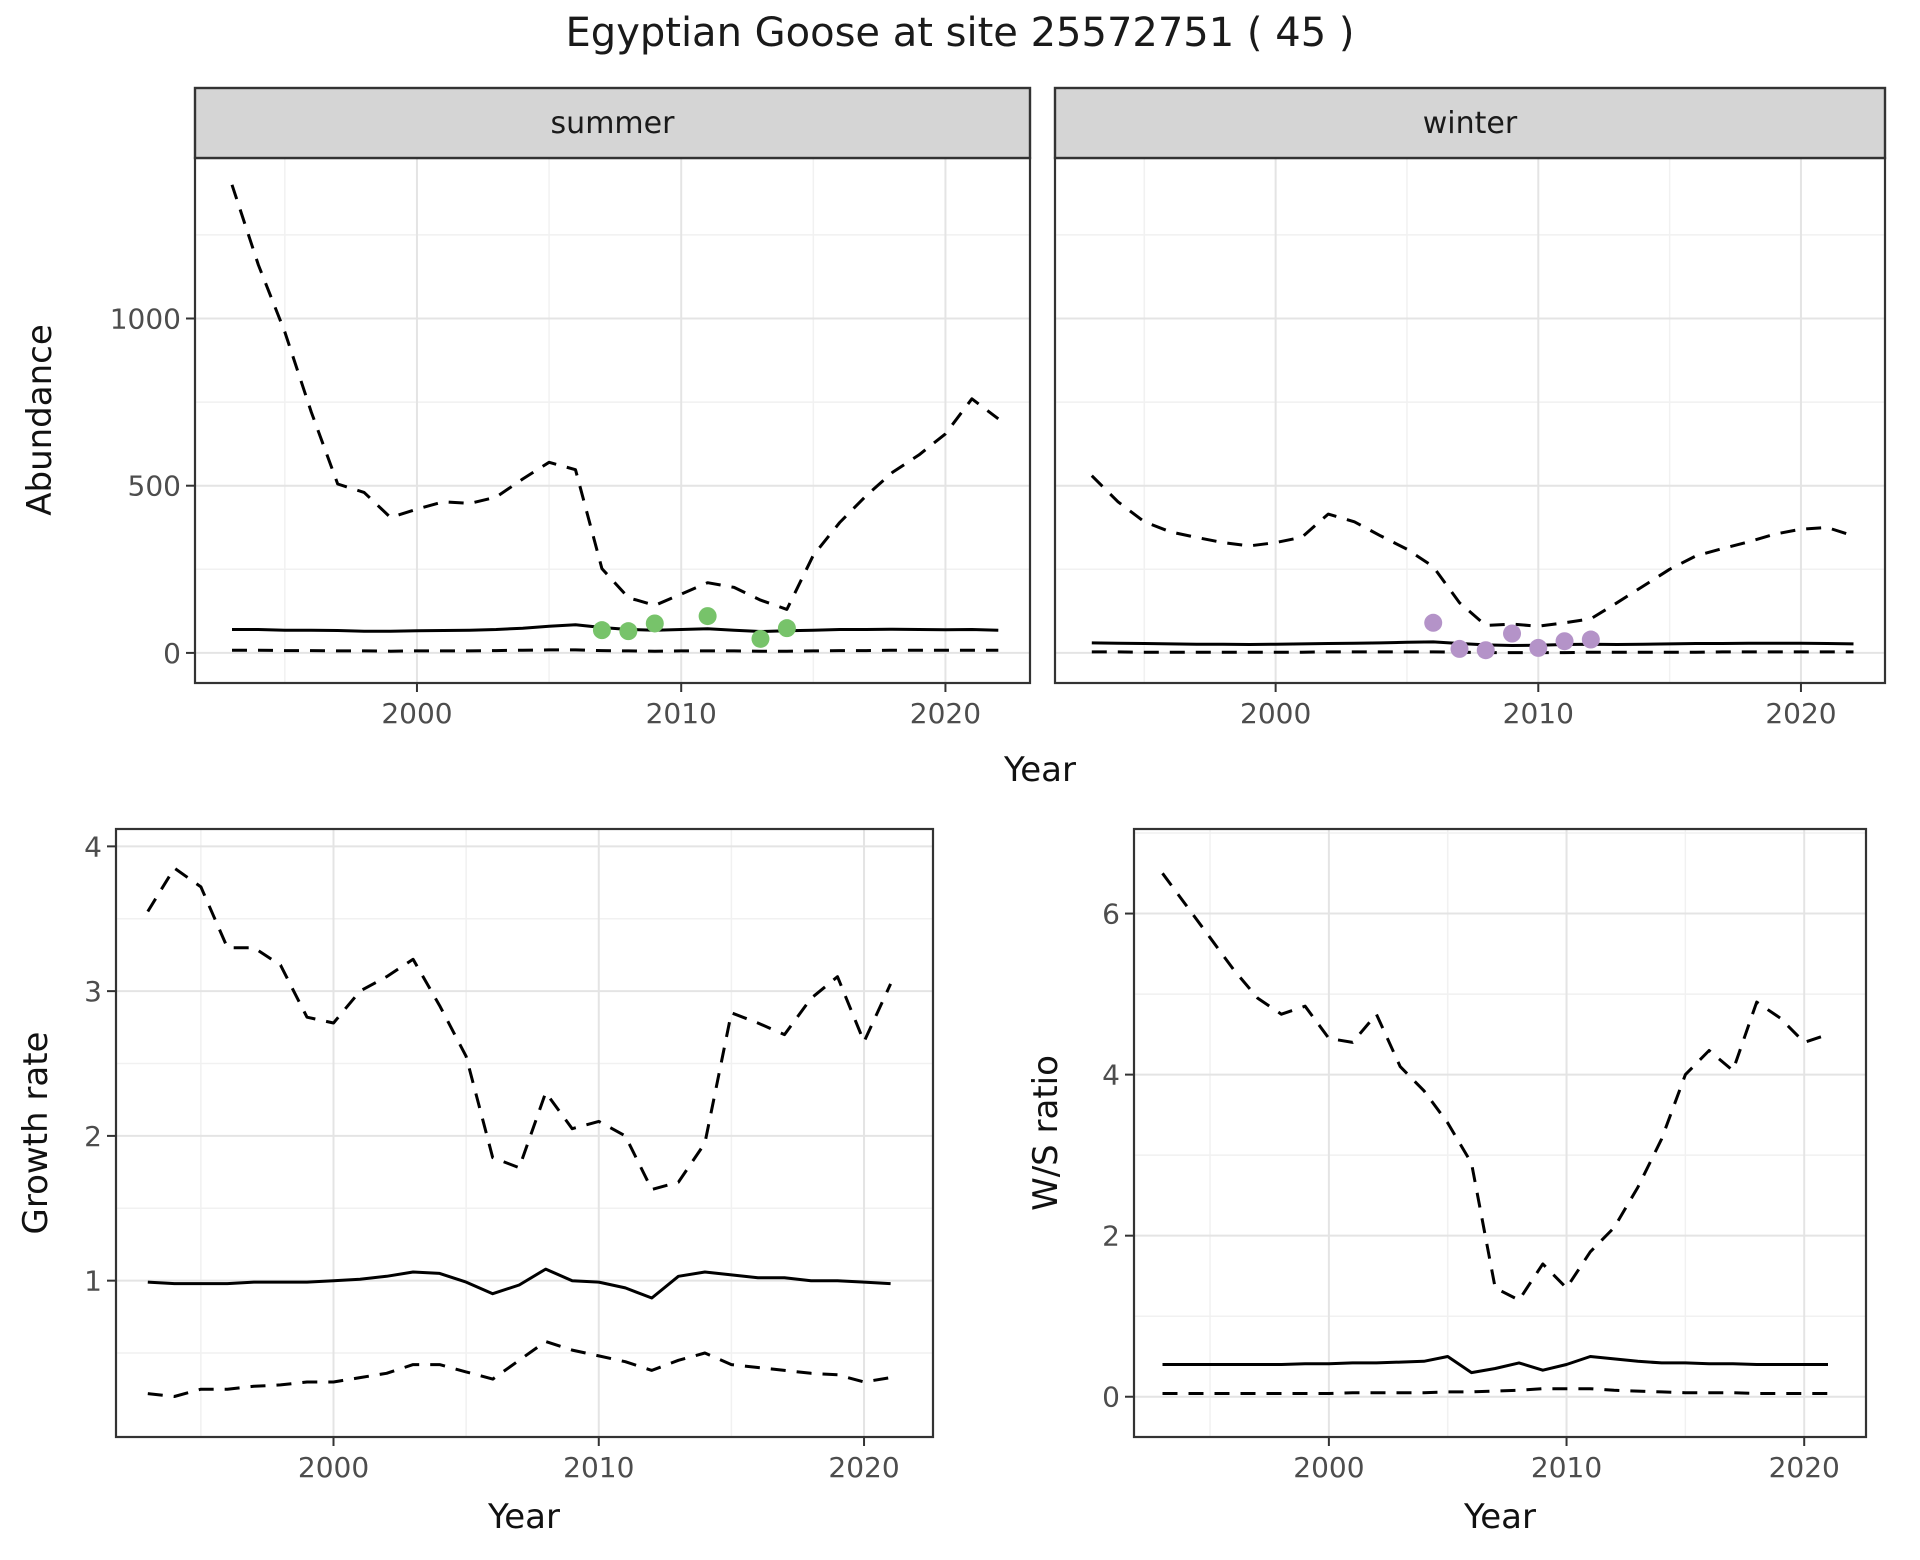 Image resolution: width=1920 pixels, height=1560 pixels. Describe the element at coordinates (1040, 770) in the screenshot. I see `top-x-axis-label: Year` at that location.